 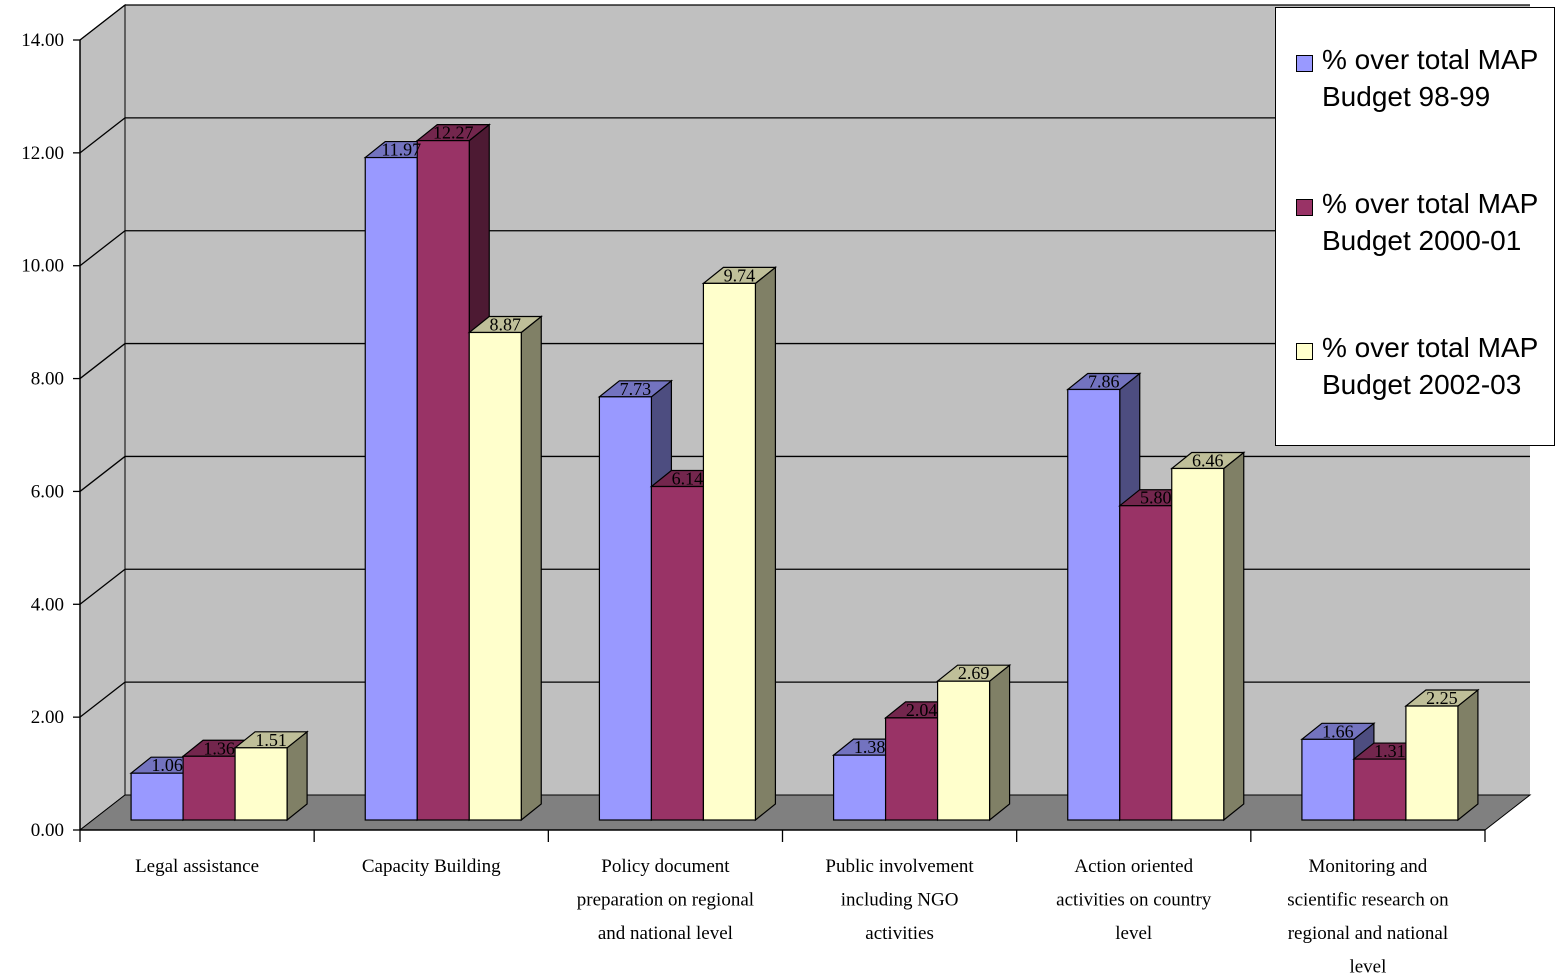 I want to click on y-tick-label: 14.00, so click(x=42, y=40).